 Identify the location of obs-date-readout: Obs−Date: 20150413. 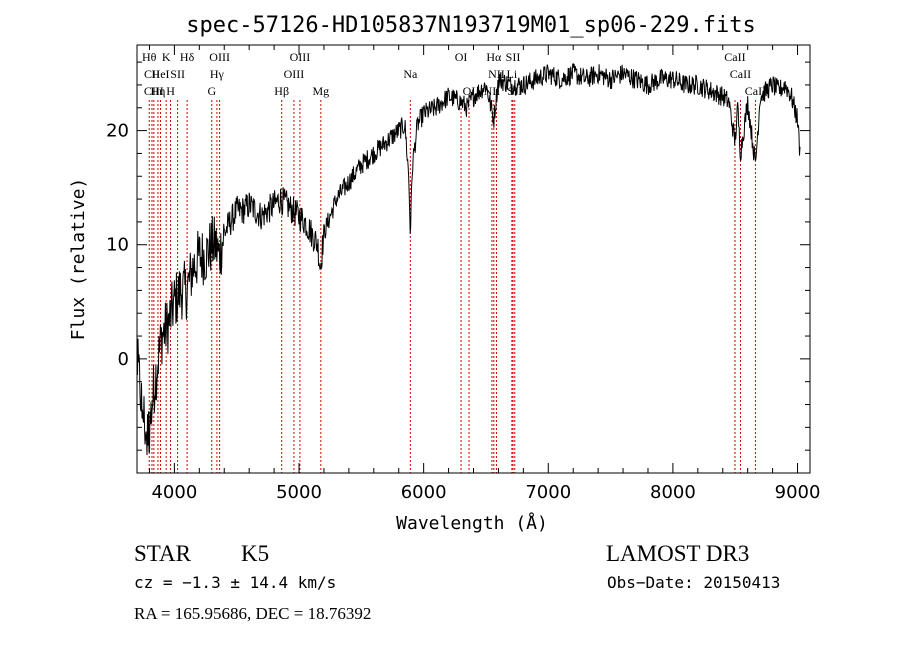
(693, 582).